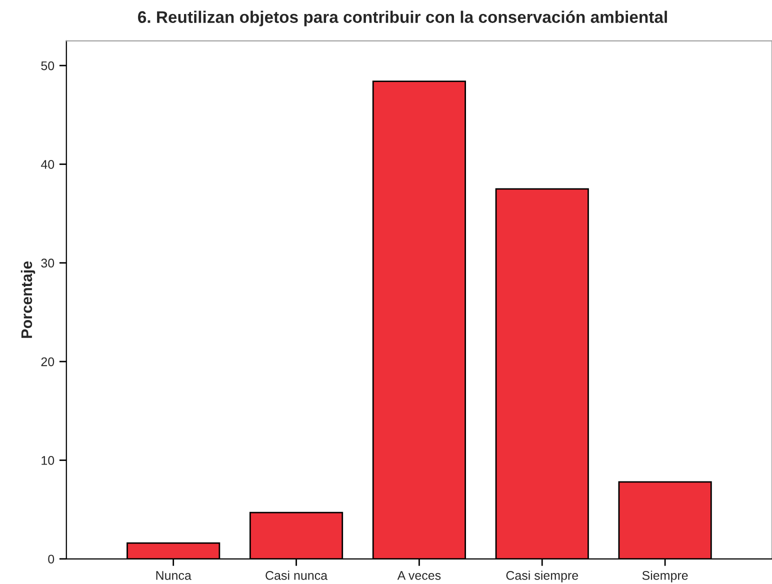 The image size is (772, 584). Describe the element at coordinates (47, 65) in the screenshot. I see `y-tick-label: 50` at that location.